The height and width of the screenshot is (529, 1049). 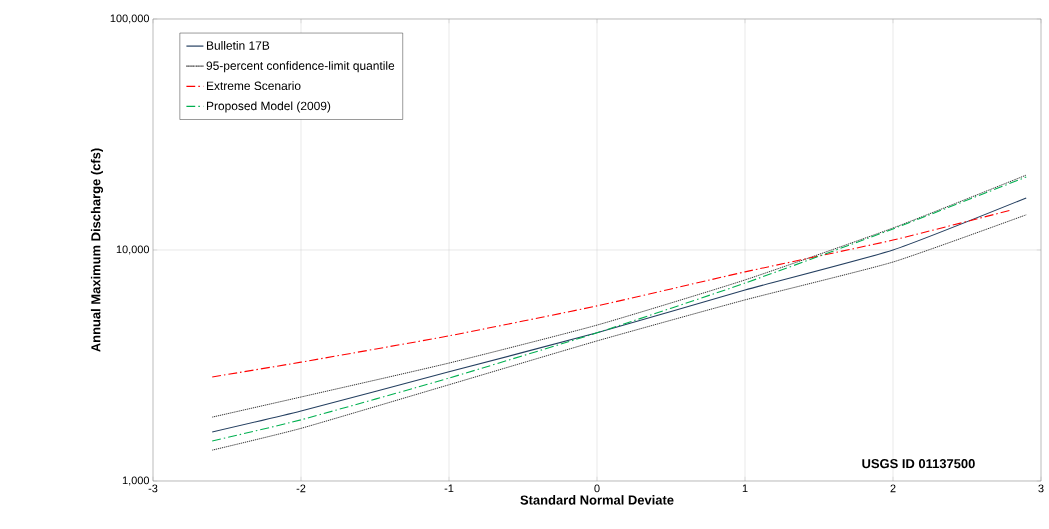 What do you see at coordinates (153, 488) in the screenshot?
I see `x-tick-label: -3` at bounding box center [153, 488].